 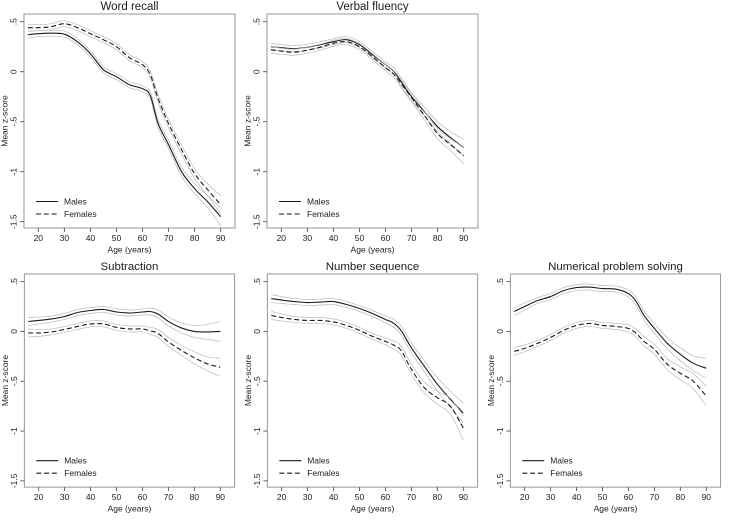 What do you see at coordinates (372, 7) in the screenshot?
I see `chart-title: Verbal fluency` at bounding box center [372, 7].